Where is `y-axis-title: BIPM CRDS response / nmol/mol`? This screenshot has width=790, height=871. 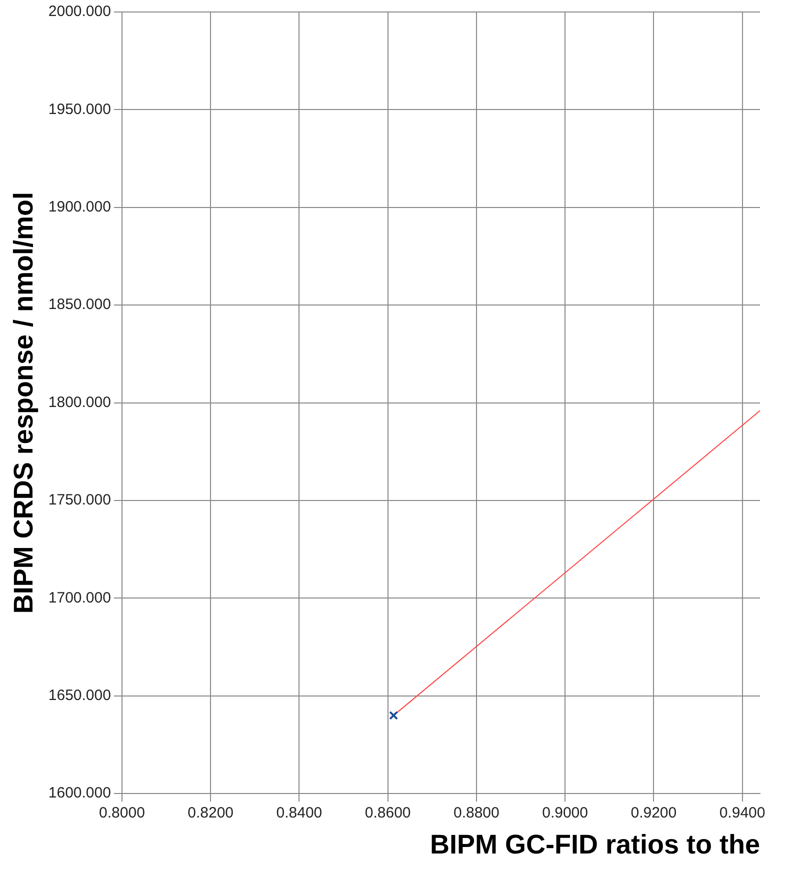 y-axis-title: BIPM CRDS response / nmol/mol is located at coordinates (23, 403).